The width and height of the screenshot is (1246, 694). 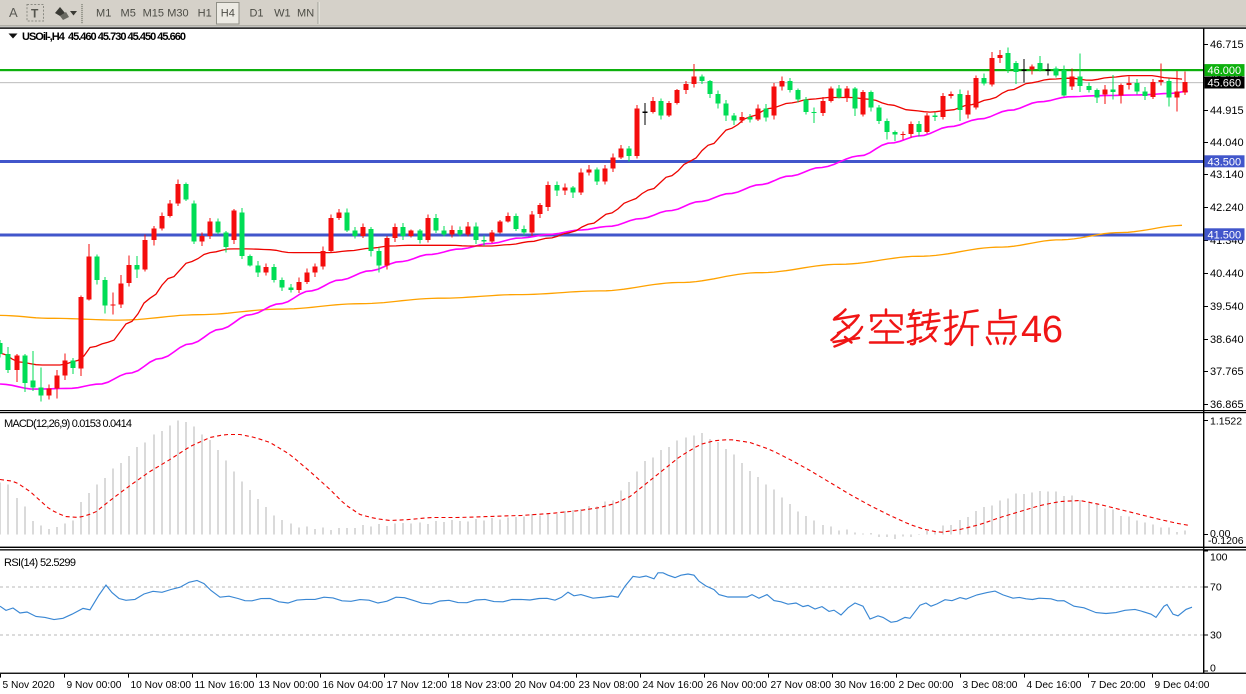 I want to click on svg-text: 0, so click(x=1213, y=669).